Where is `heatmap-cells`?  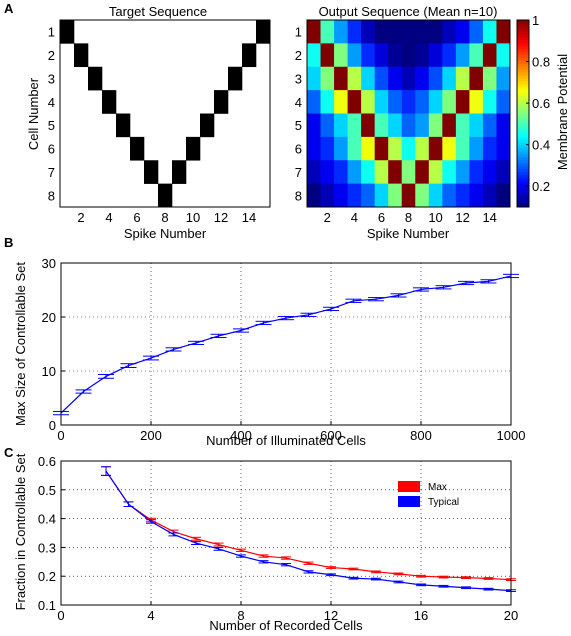
heatmap-cells is located at coordinates (165, 114).